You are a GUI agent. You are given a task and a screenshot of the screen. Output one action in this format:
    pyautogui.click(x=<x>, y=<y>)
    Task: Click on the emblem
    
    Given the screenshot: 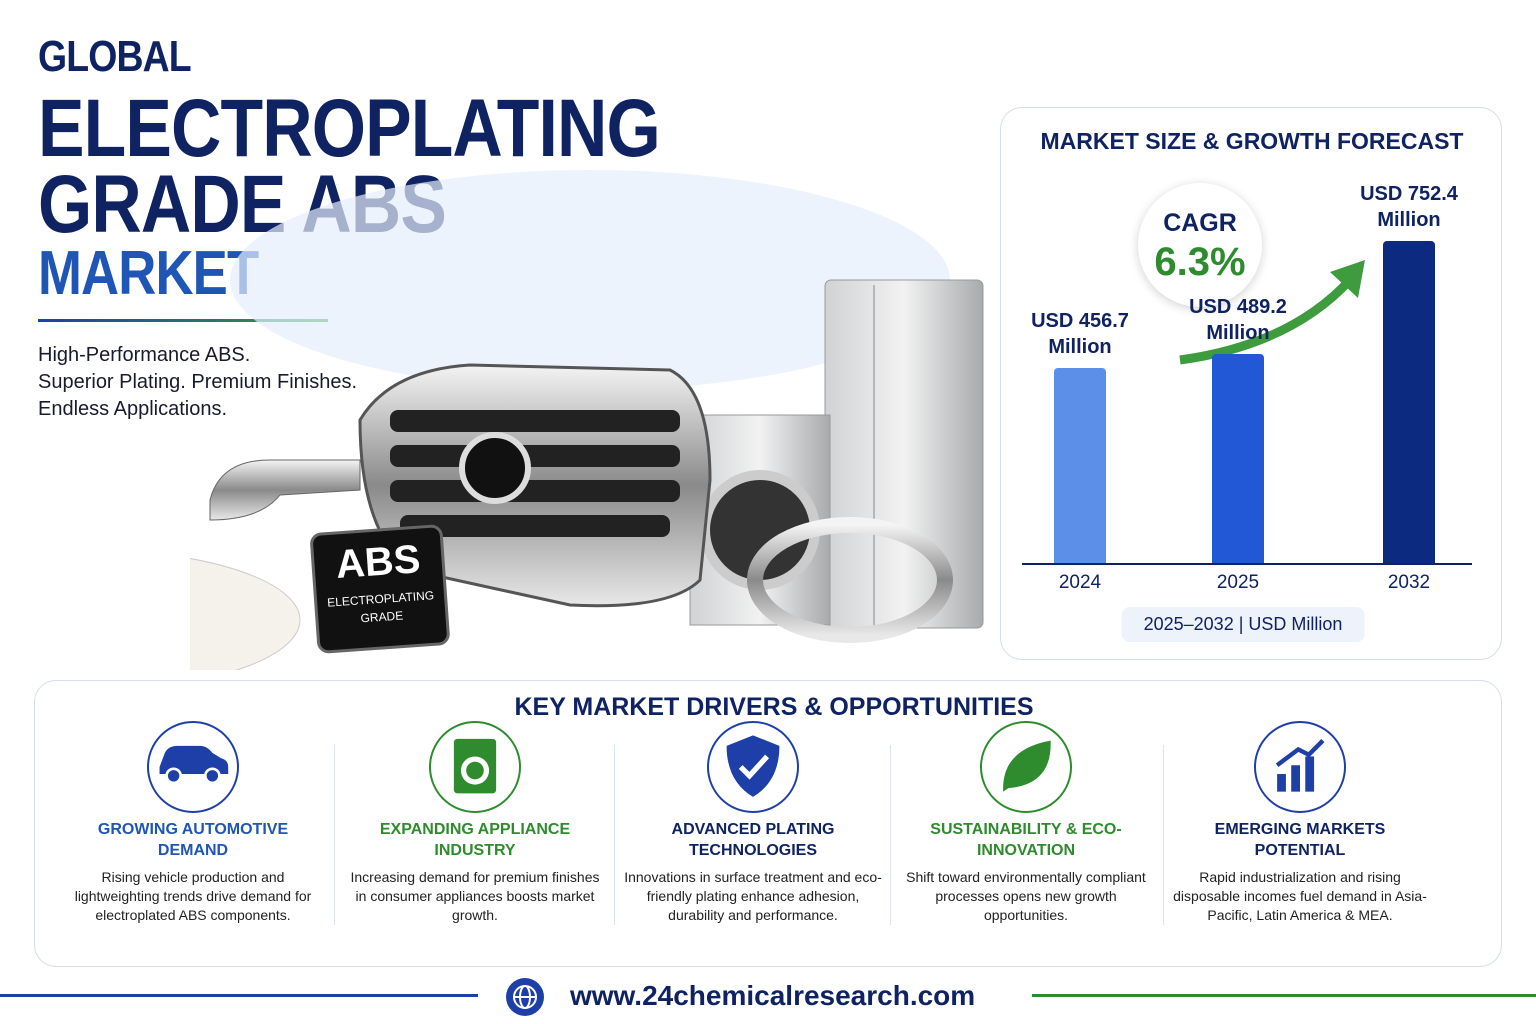 What is the action you would take?
    pyautogui.click(x=495, y=468)
    